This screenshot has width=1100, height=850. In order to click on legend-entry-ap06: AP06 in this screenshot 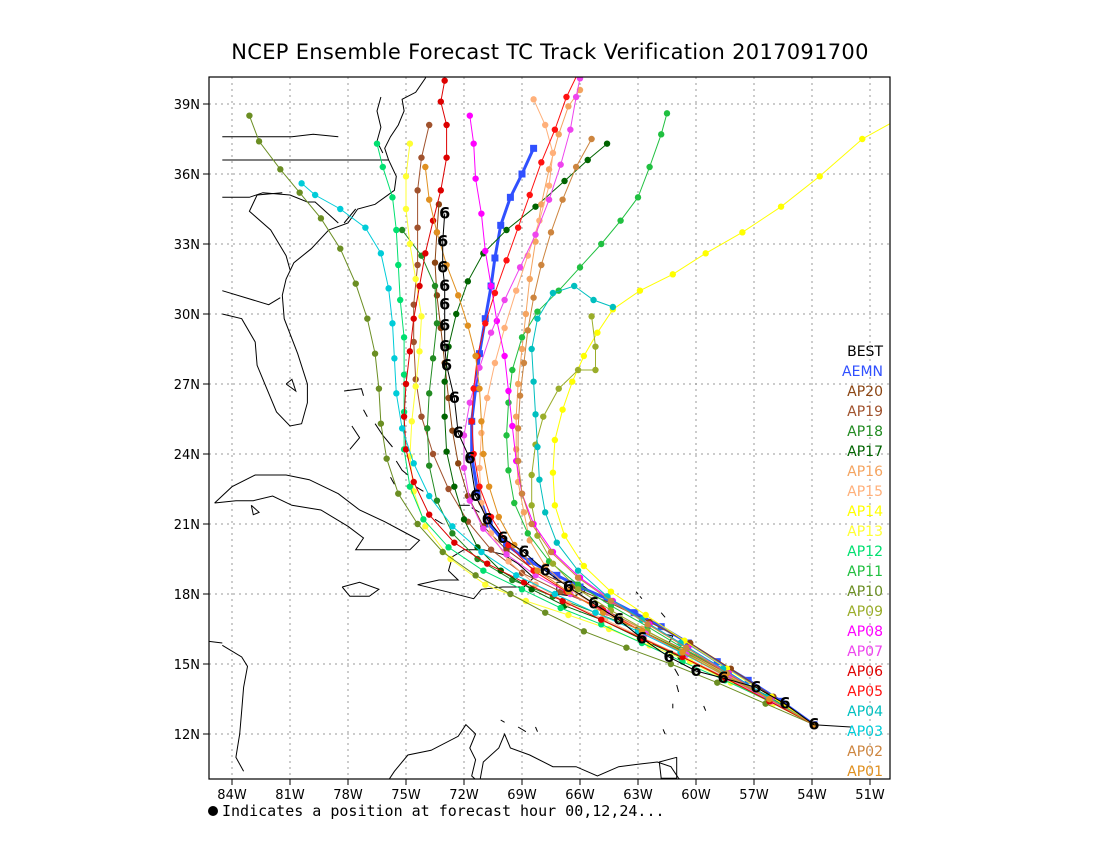, I will do `click(865, 672)`.